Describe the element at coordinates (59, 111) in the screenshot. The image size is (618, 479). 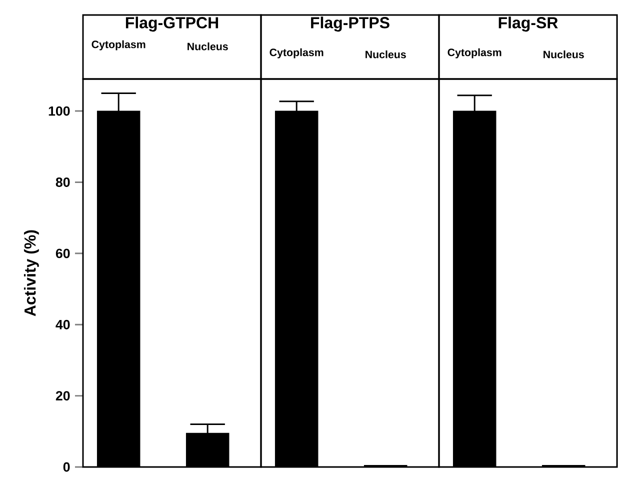
I see `y-tick-label: 100` at that location.